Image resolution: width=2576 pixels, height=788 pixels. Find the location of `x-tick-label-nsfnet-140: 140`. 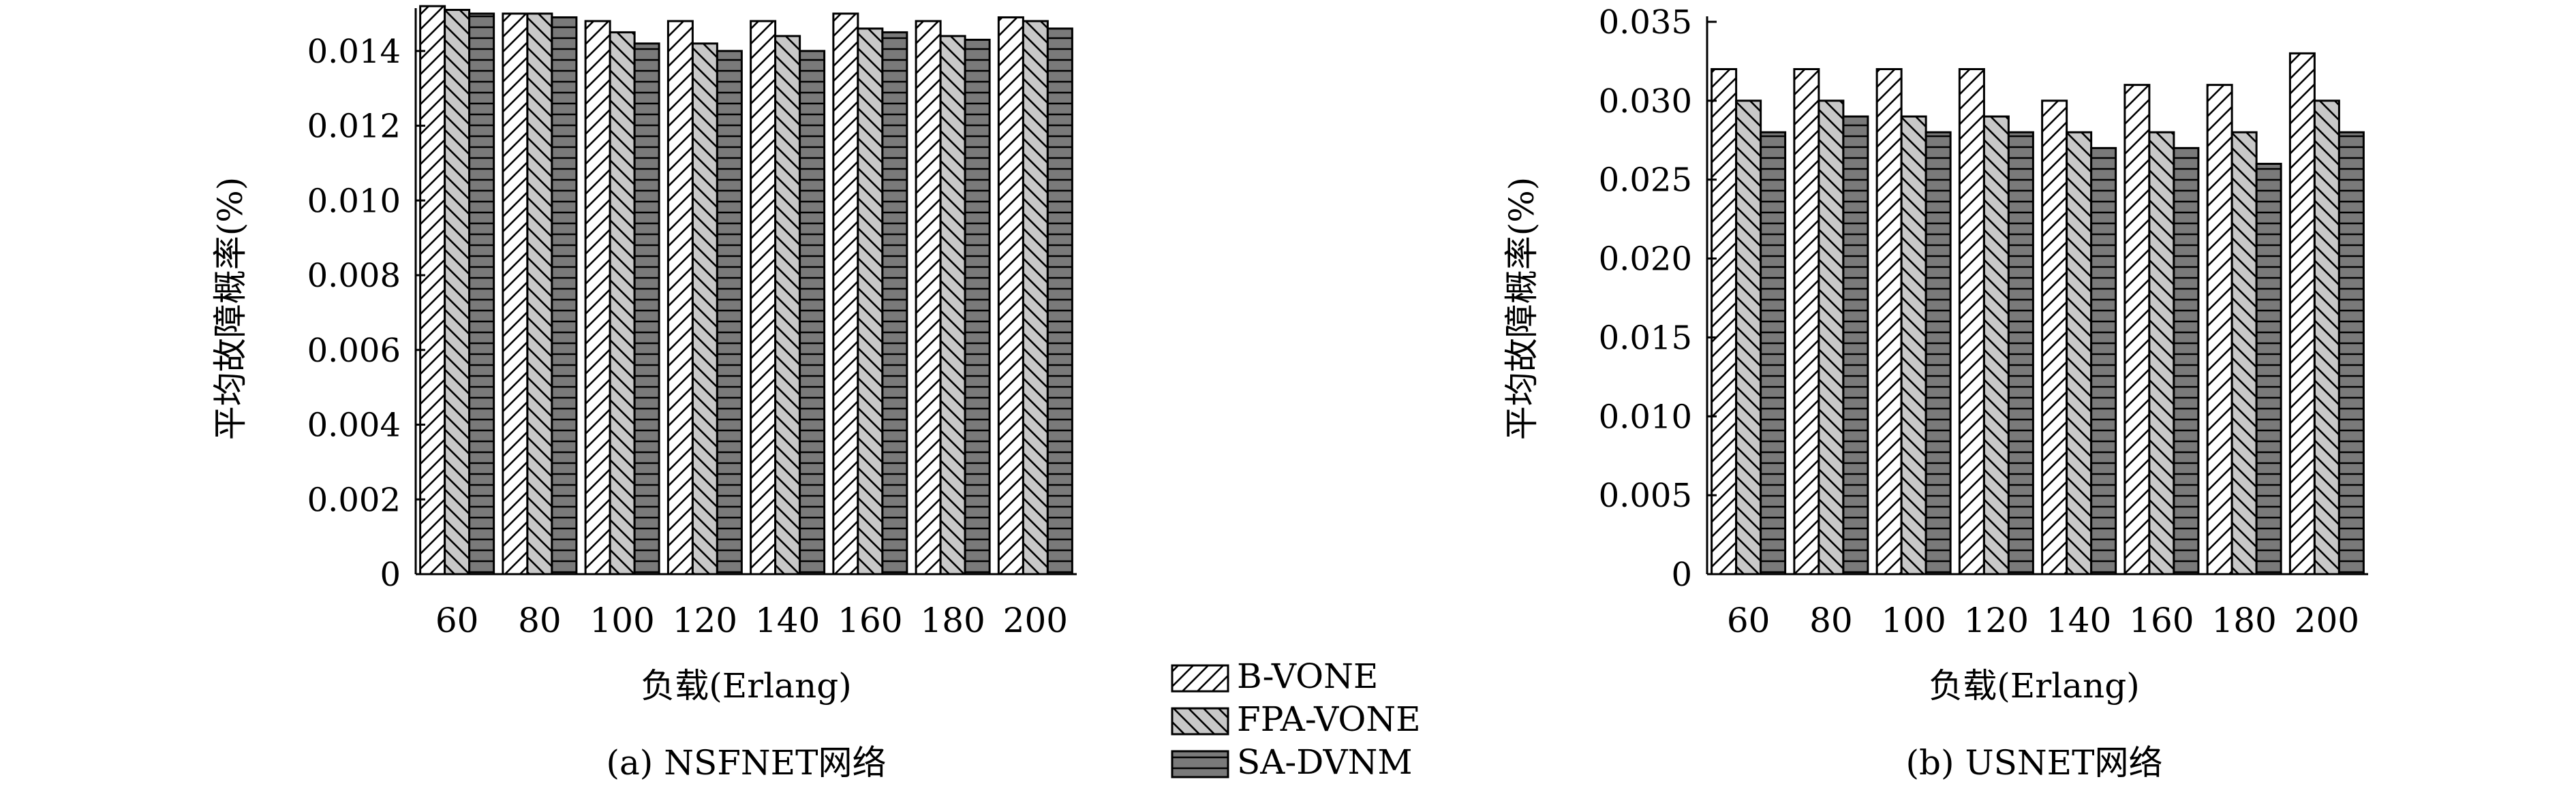

x-tick-label-nsfnet-140: 140 is located at coordinates (787, 620).